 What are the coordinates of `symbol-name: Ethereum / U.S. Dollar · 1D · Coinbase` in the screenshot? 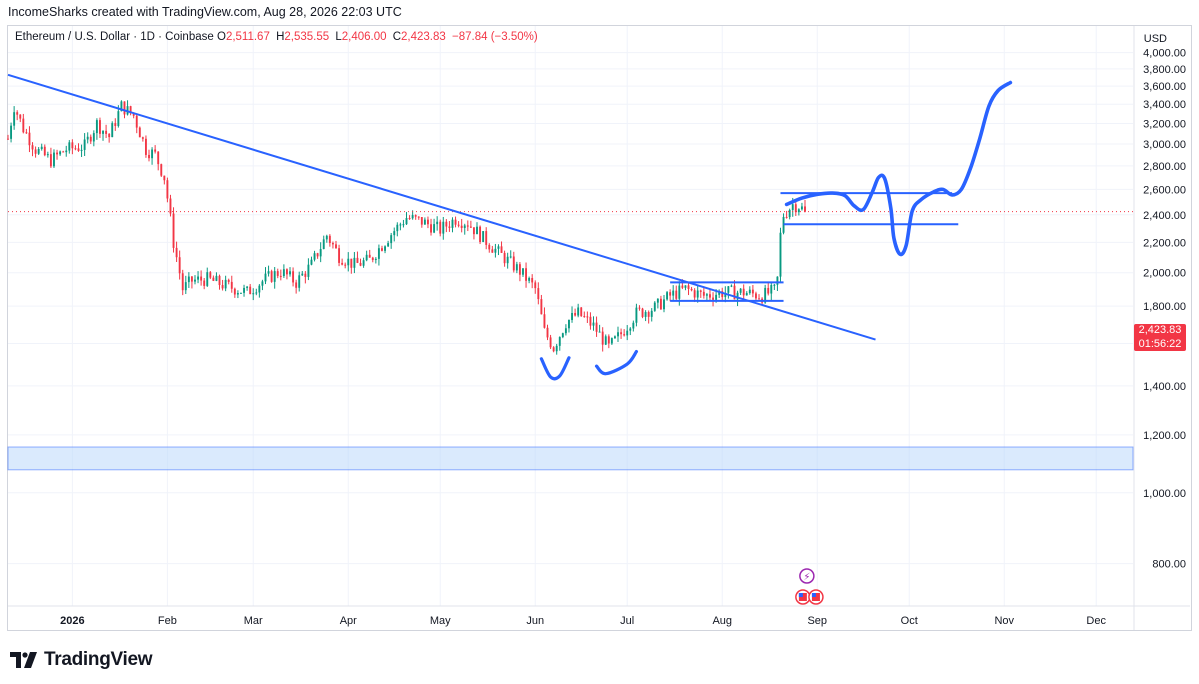 It's located at (114, 37).